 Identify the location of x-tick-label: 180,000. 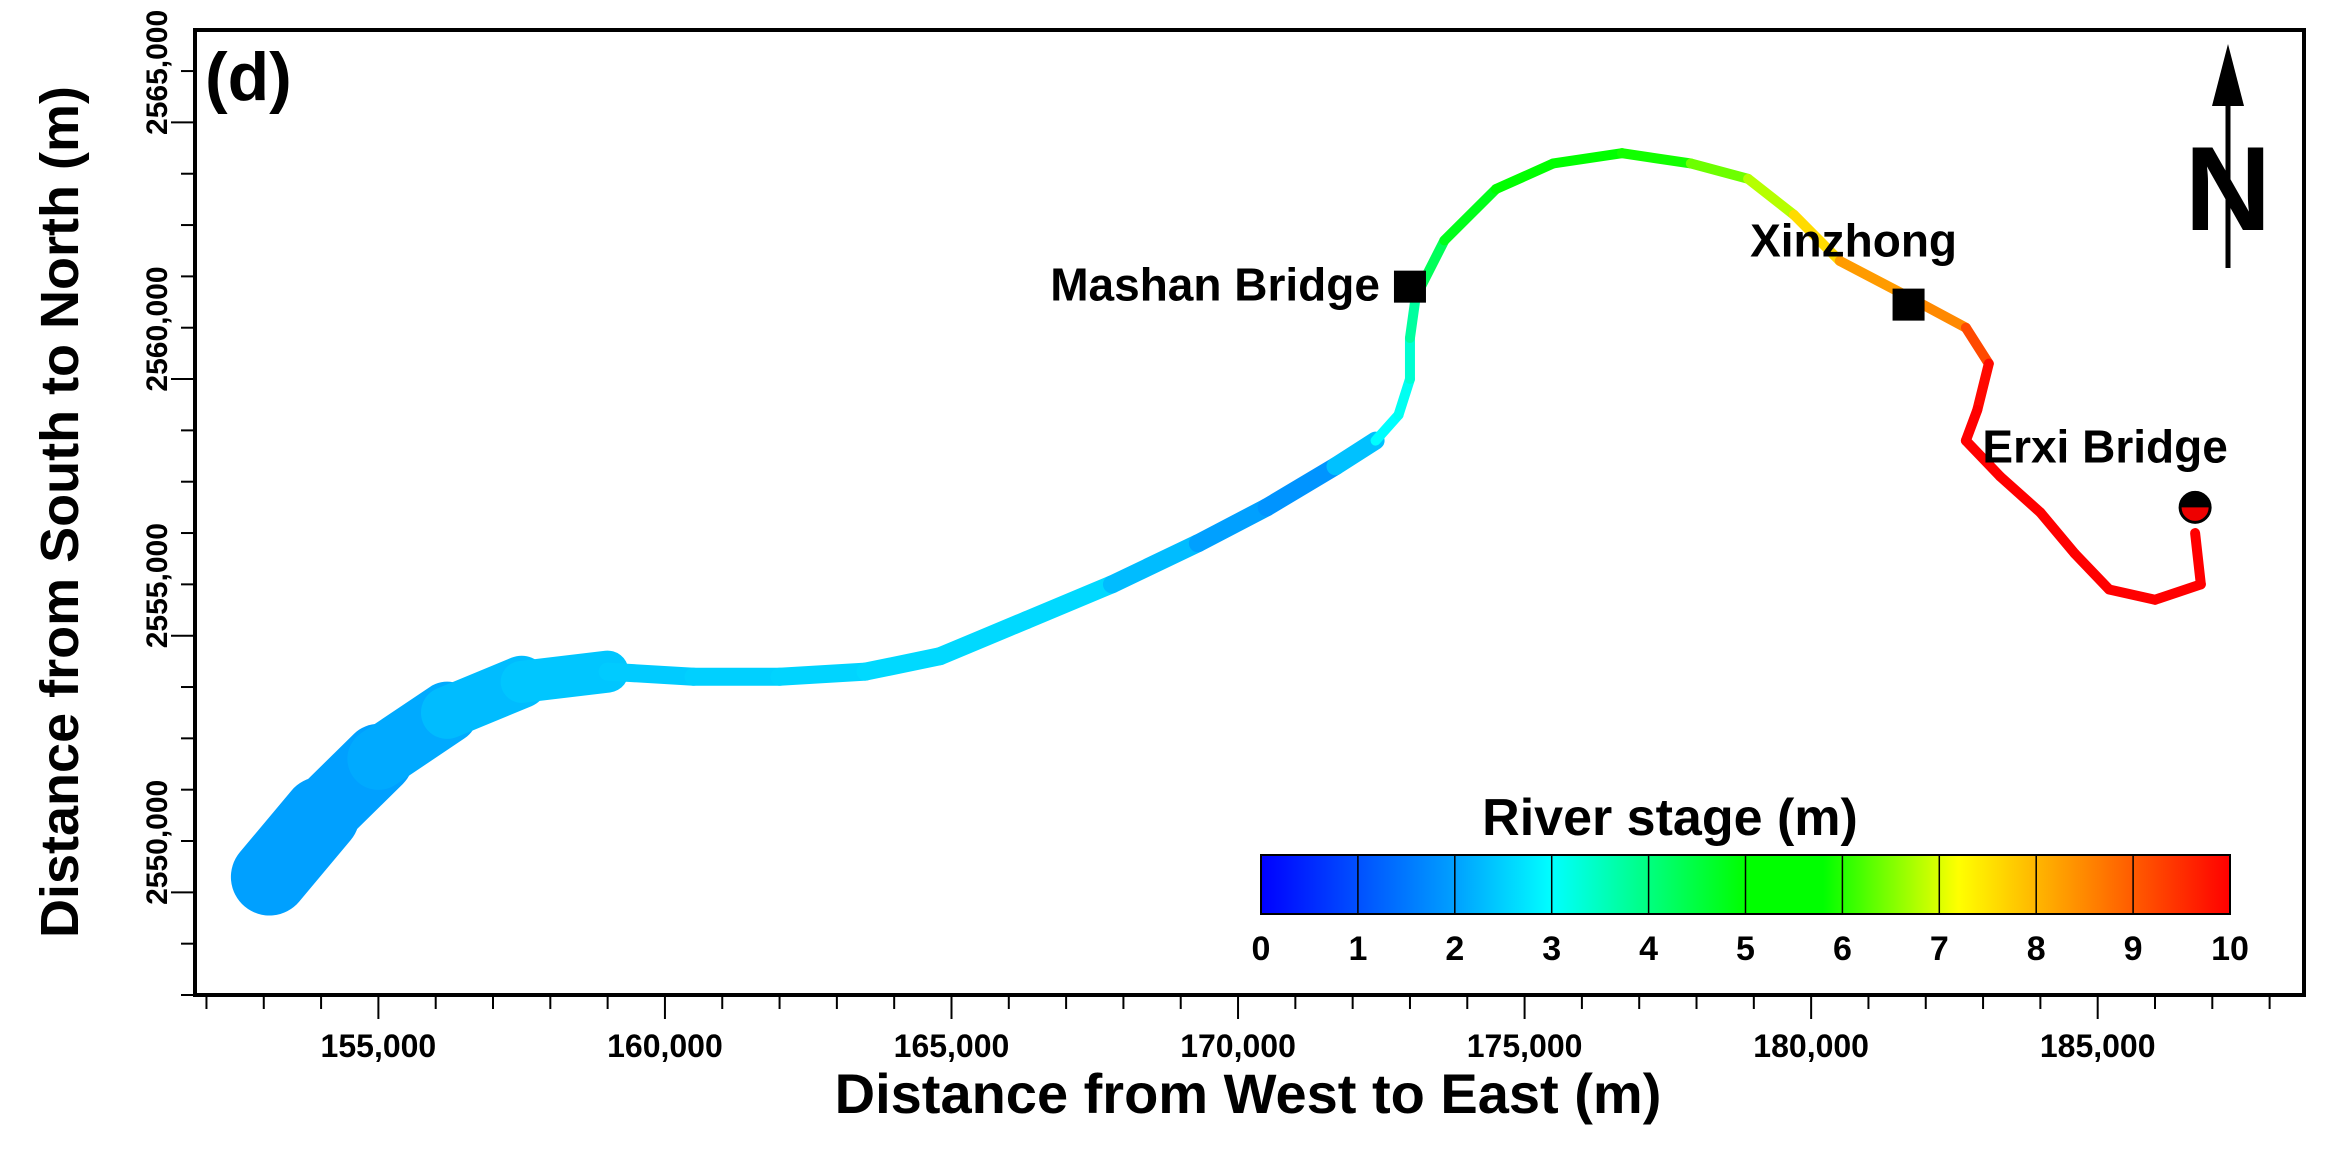
(1811, 1046).